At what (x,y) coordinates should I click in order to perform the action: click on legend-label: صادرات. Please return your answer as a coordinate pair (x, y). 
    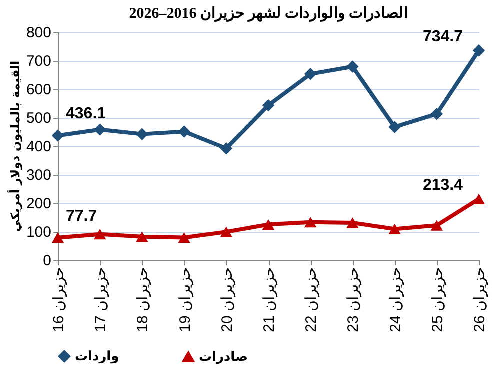
    Looking at the image, I should click on (223, 357).